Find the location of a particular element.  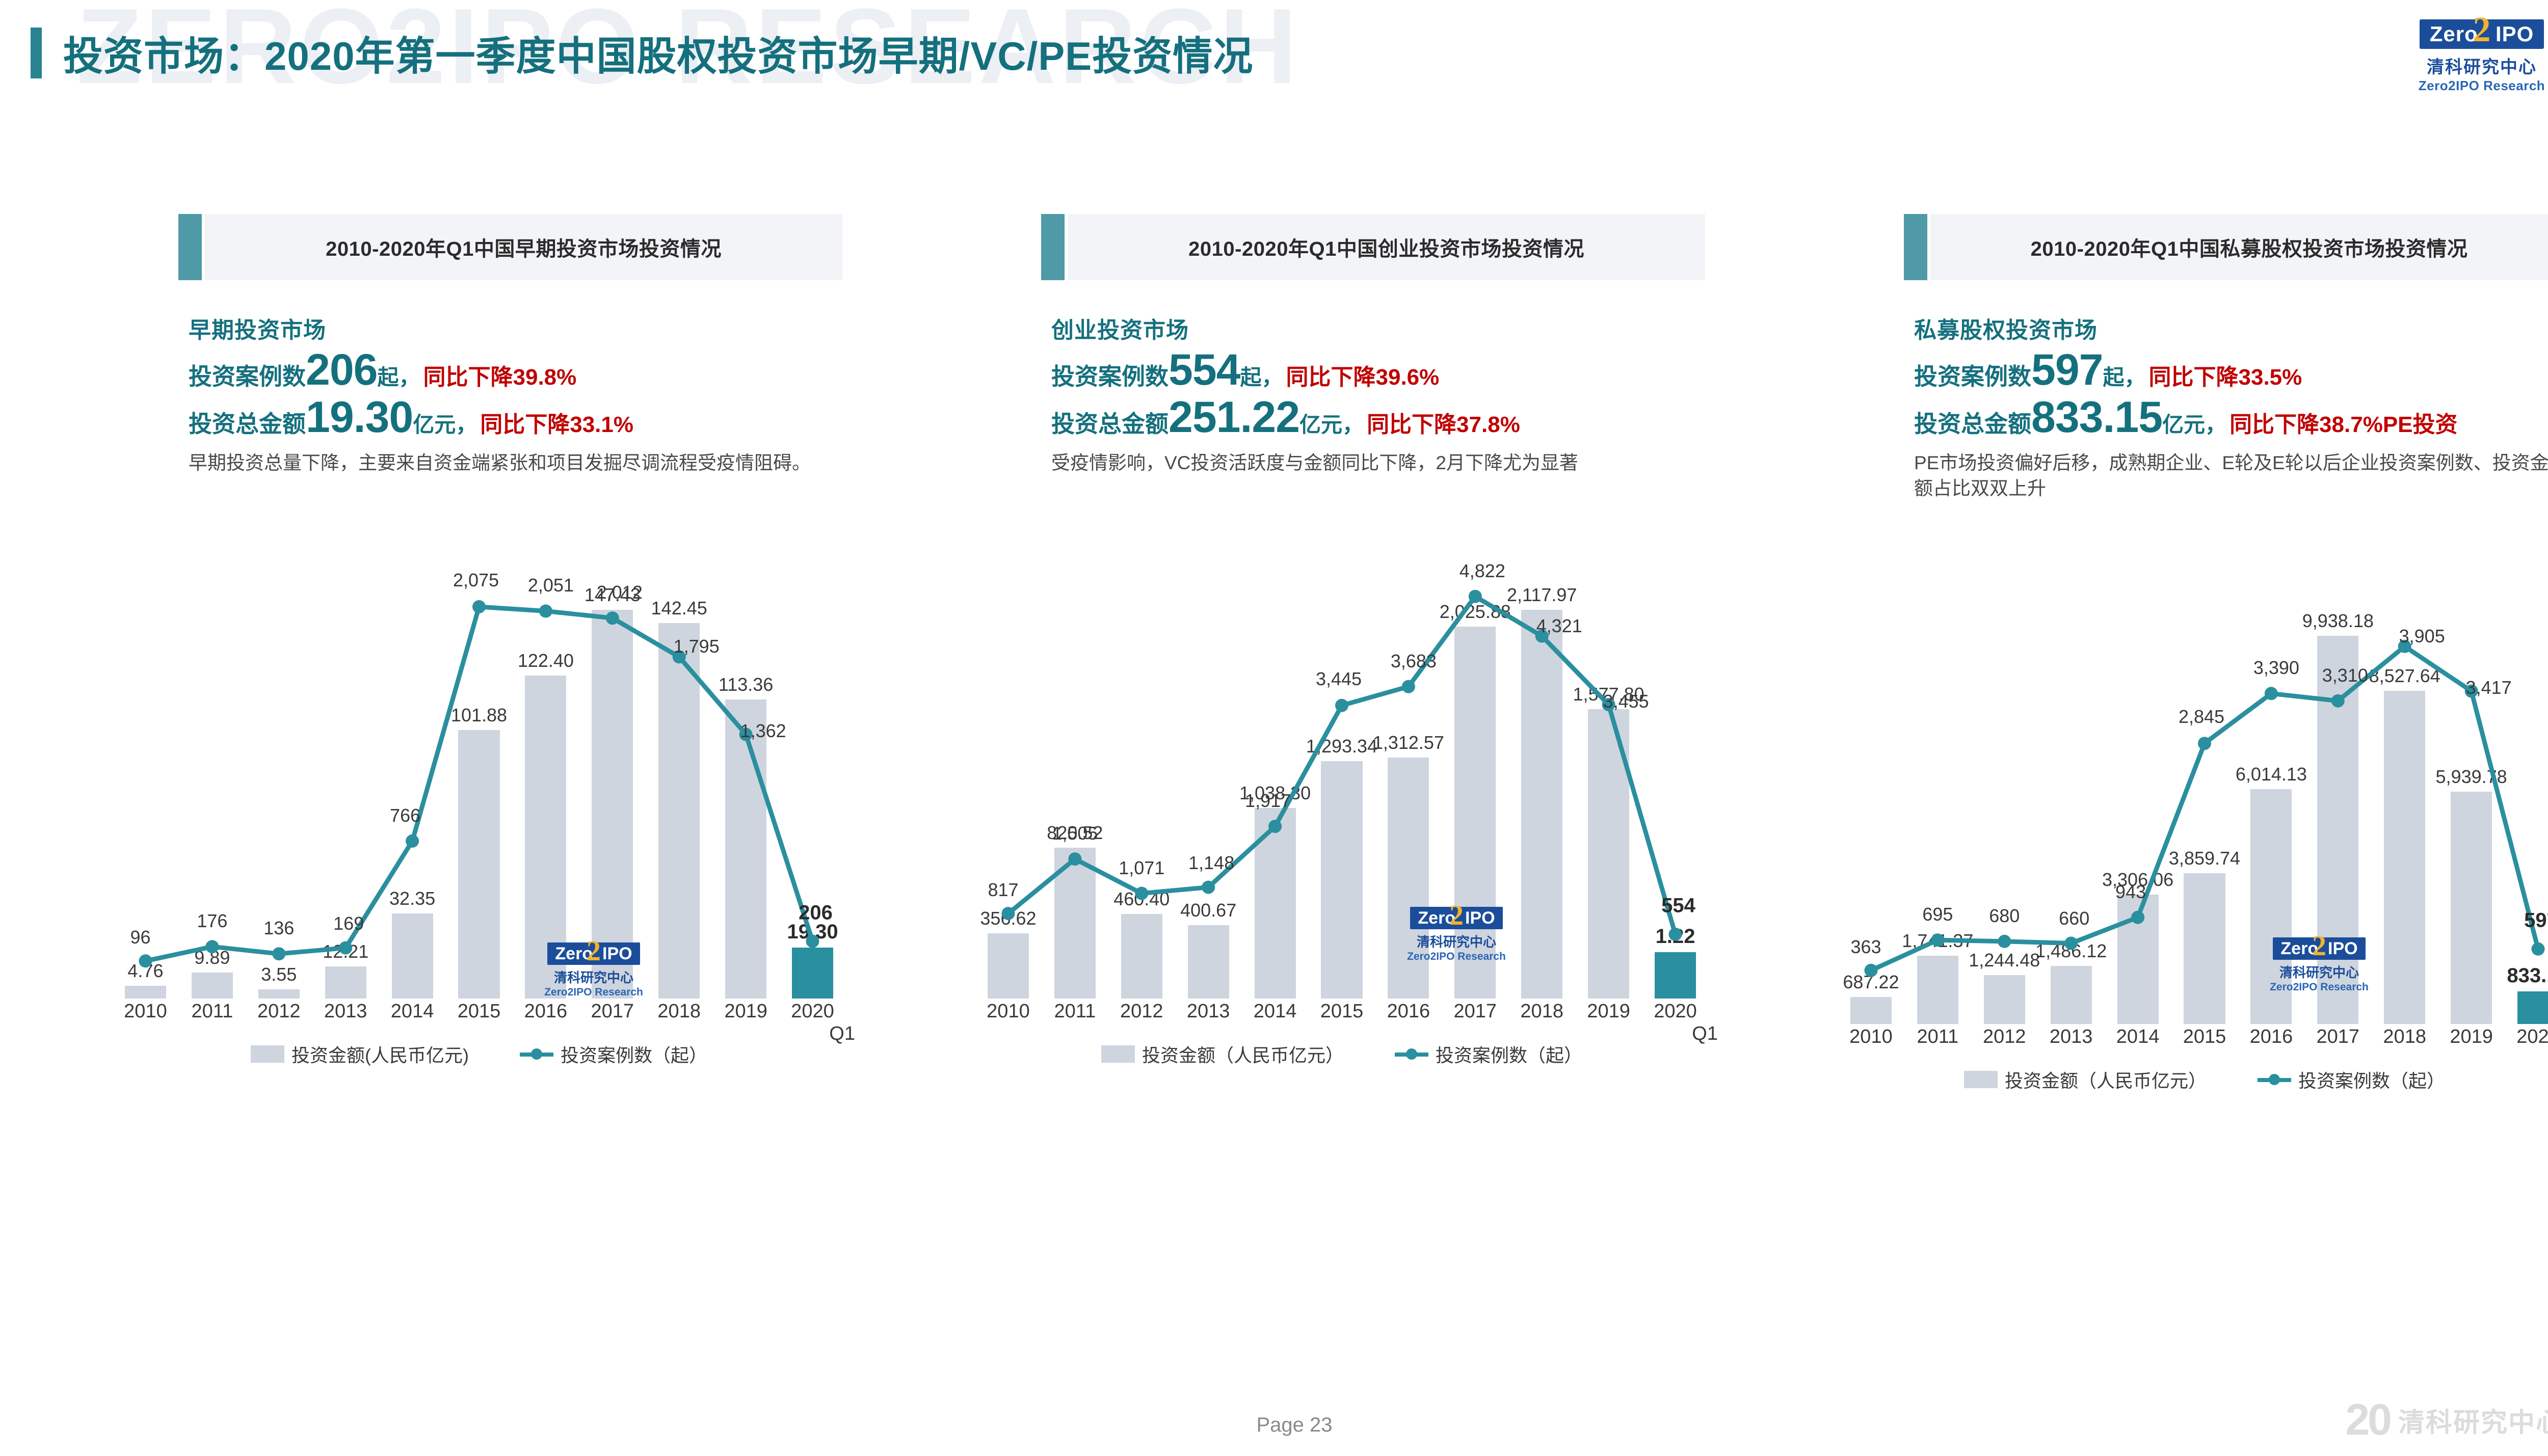

stat-cases-value: 597 is located at coordinates (2067, 370).